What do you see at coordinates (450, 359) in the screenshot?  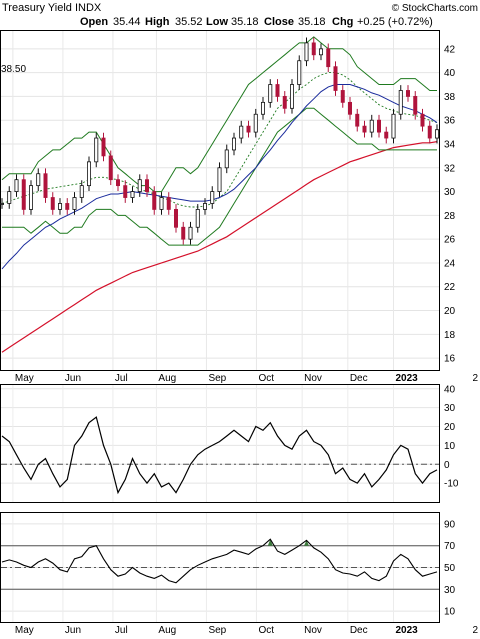 I see `price-y-tick: 16` at bounding box center [450, 359].